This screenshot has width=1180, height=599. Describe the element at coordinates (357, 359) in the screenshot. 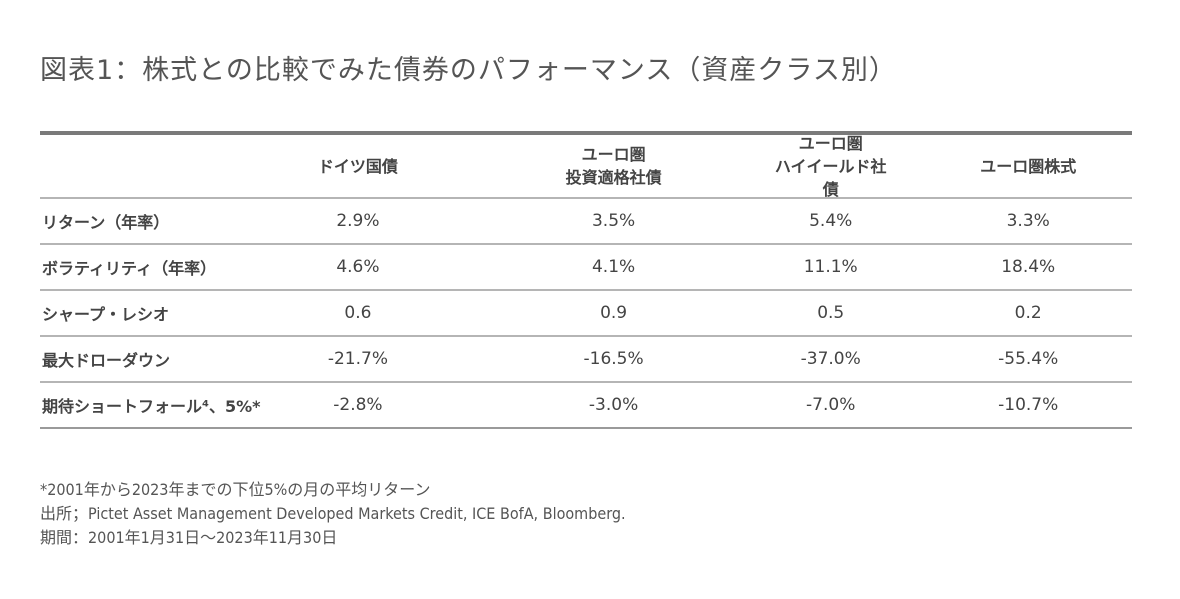

I see `table-cell: -21.7%` at that location.